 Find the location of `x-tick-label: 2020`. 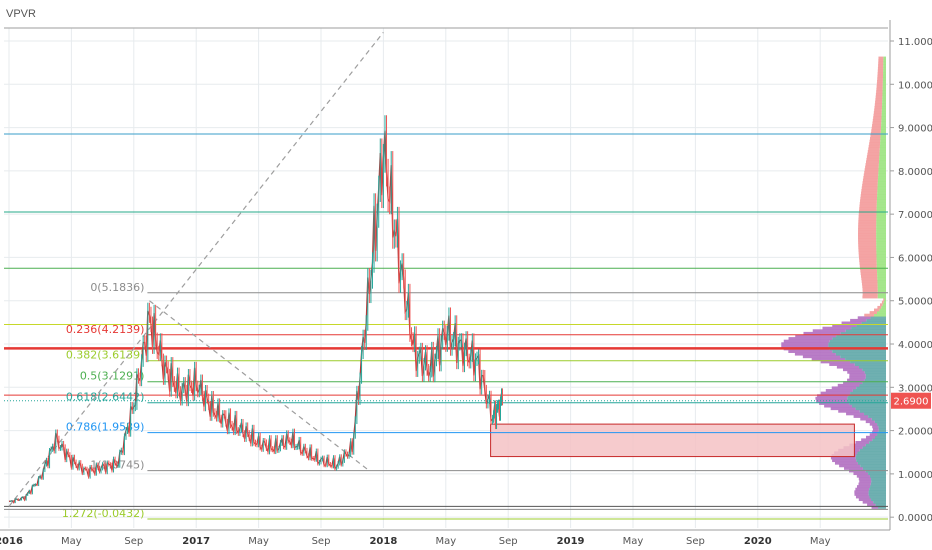

x-tick-label: 2020 is located at coordinates (758, 541).